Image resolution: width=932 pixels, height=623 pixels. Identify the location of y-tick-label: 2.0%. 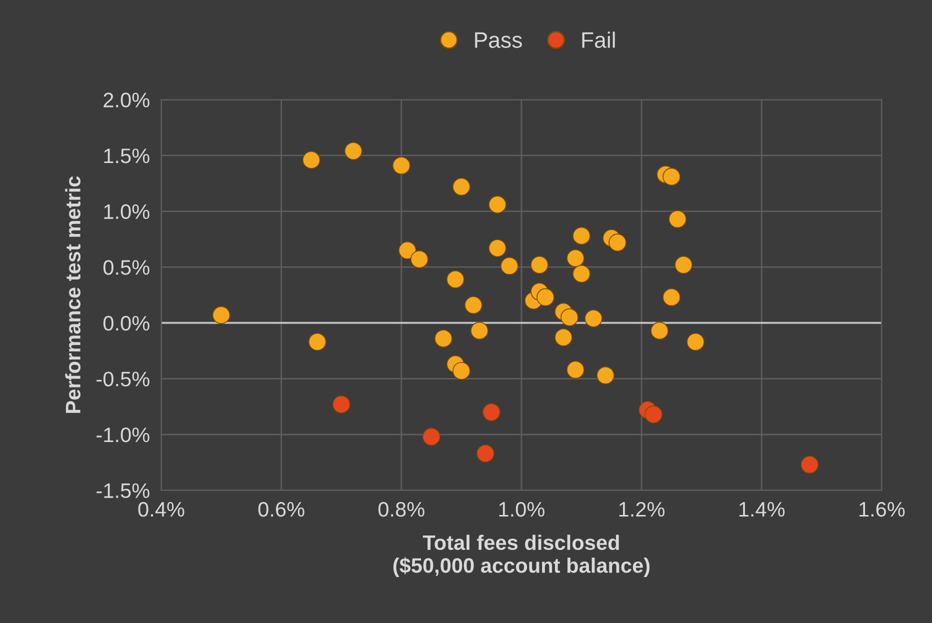
(127, 100).